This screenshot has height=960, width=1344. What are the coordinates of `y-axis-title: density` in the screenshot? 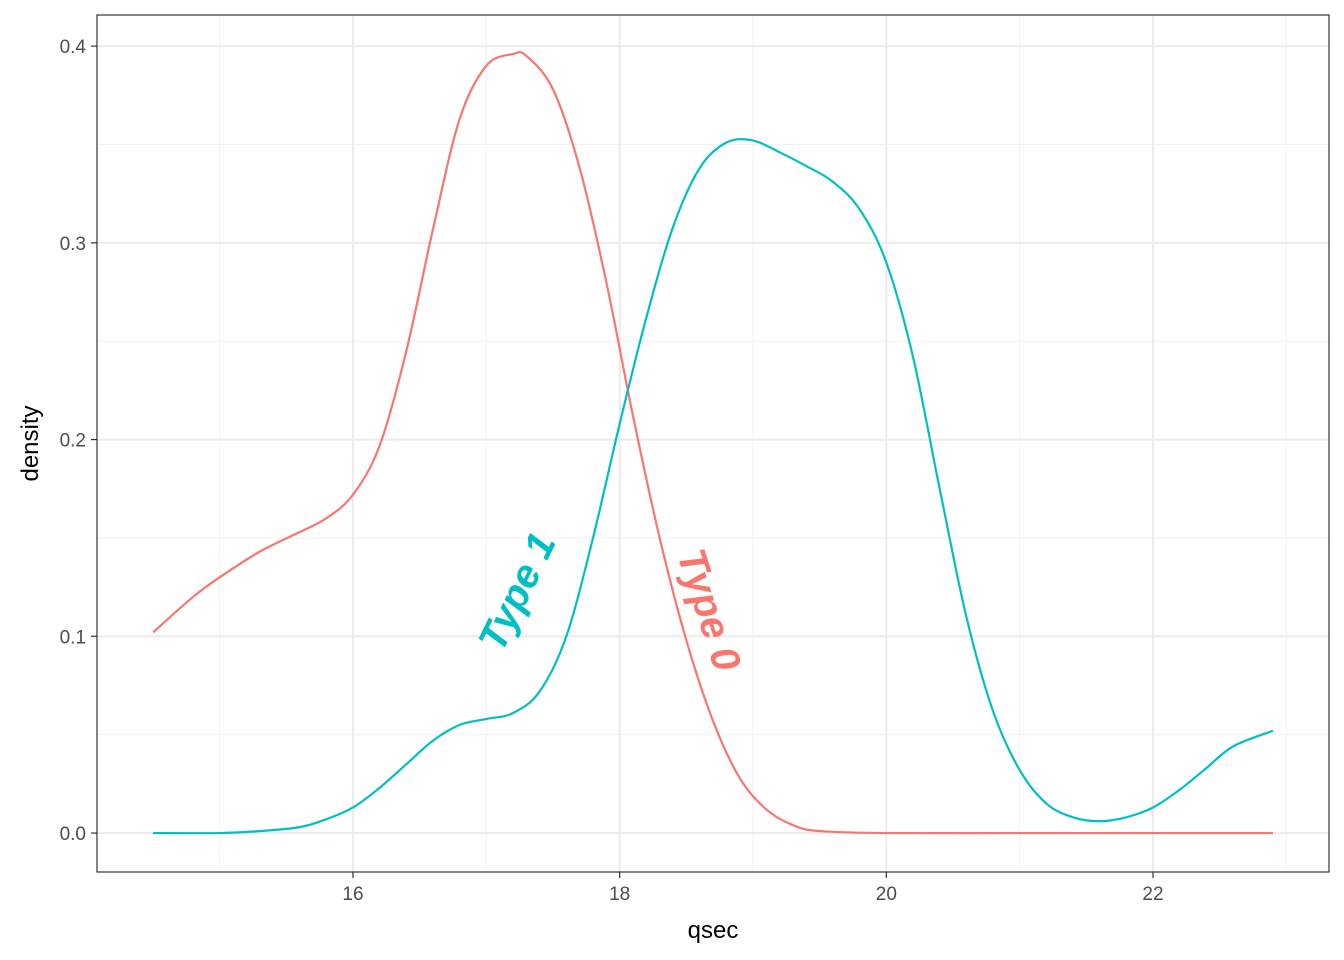 It's located at (30, 443).